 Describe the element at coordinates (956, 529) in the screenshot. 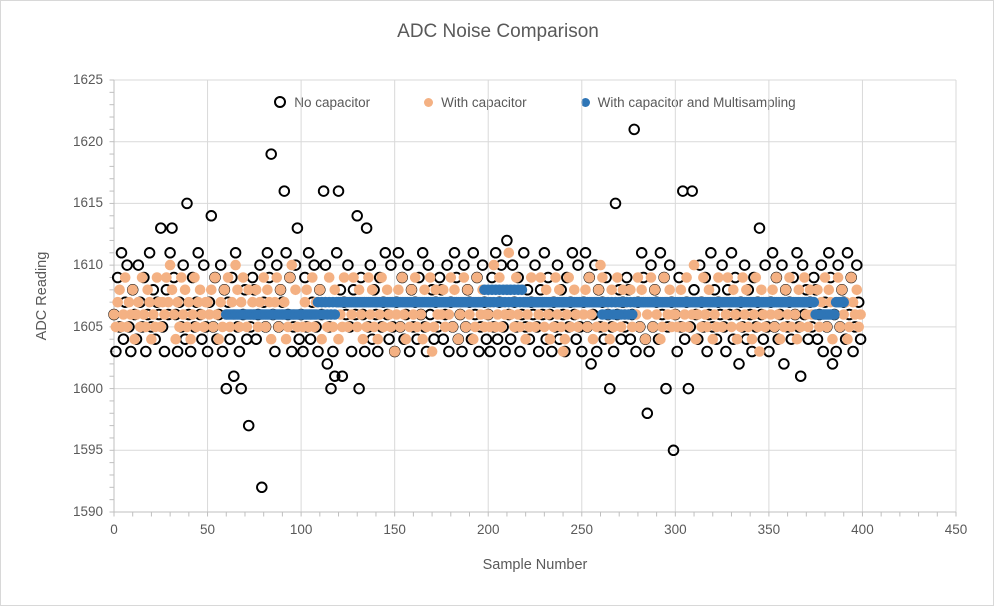

I see `x-tick-label: 450` at that location.